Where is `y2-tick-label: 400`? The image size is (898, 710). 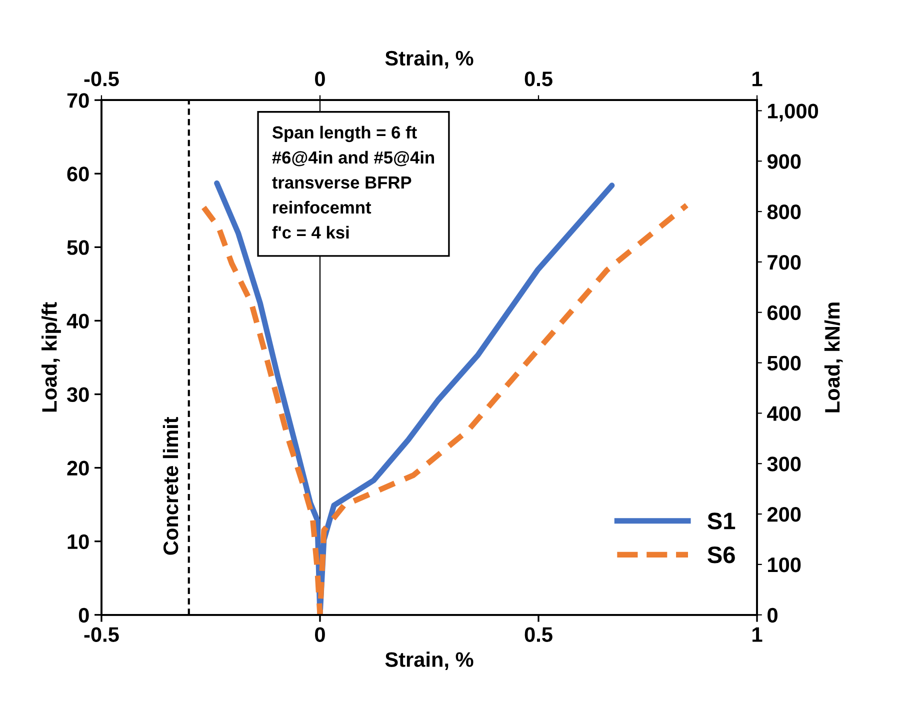
y2-tick-label: 400 is located at coordinates (784, 413).